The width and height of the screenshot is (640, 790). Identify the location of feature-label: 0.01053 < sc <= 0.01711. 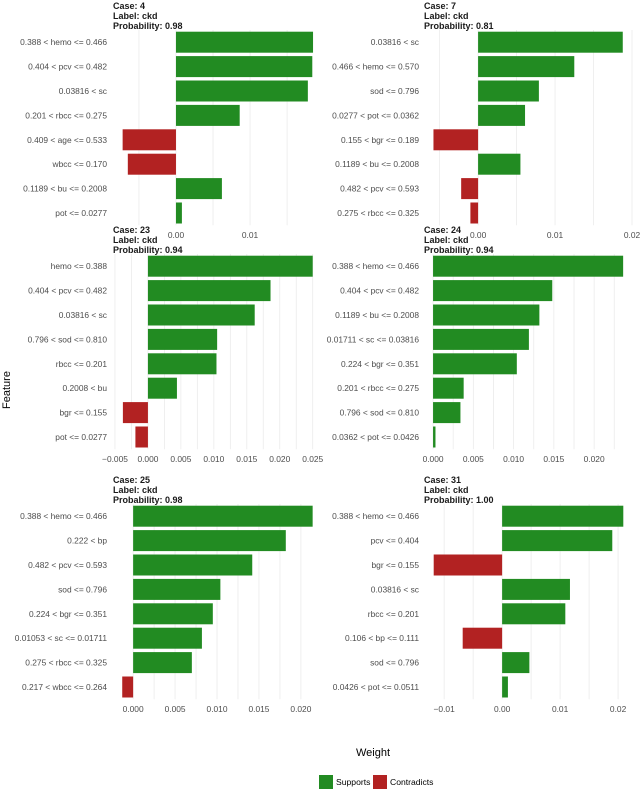
(61, 638).